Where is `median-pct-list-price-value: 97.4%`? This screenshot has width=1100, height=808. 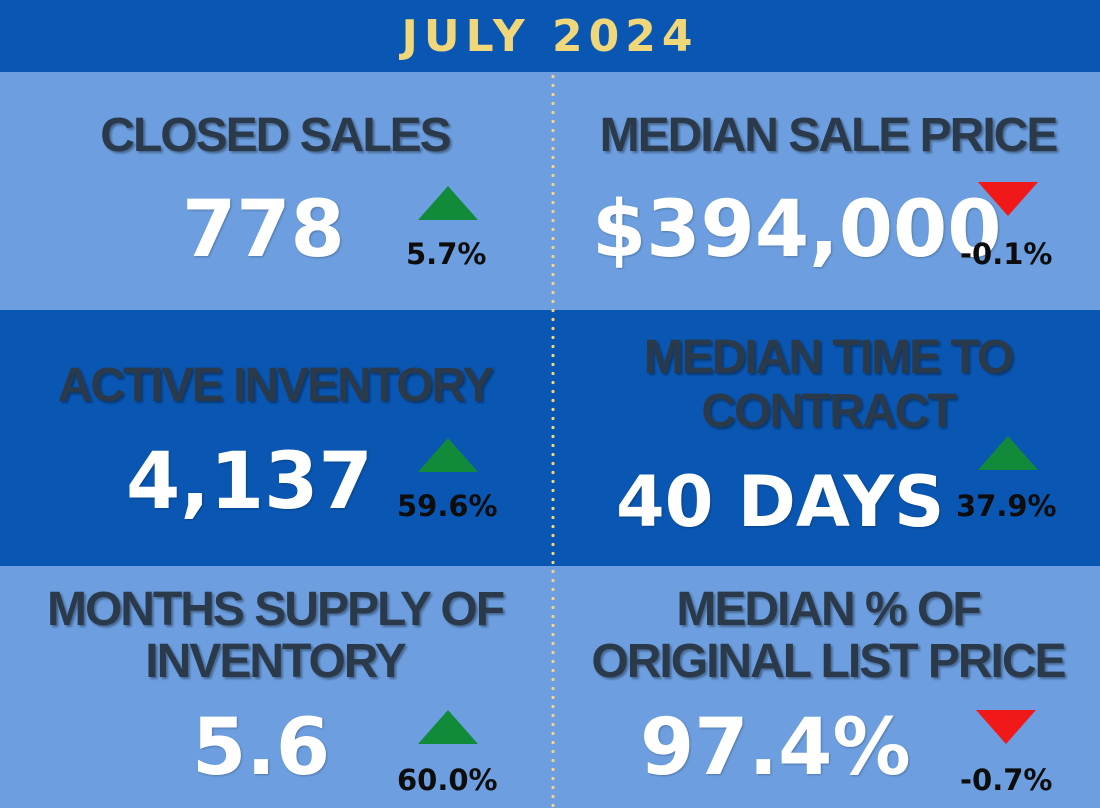 median-pct-list-price-value: 97.4% is located at coordinates (775, 748).